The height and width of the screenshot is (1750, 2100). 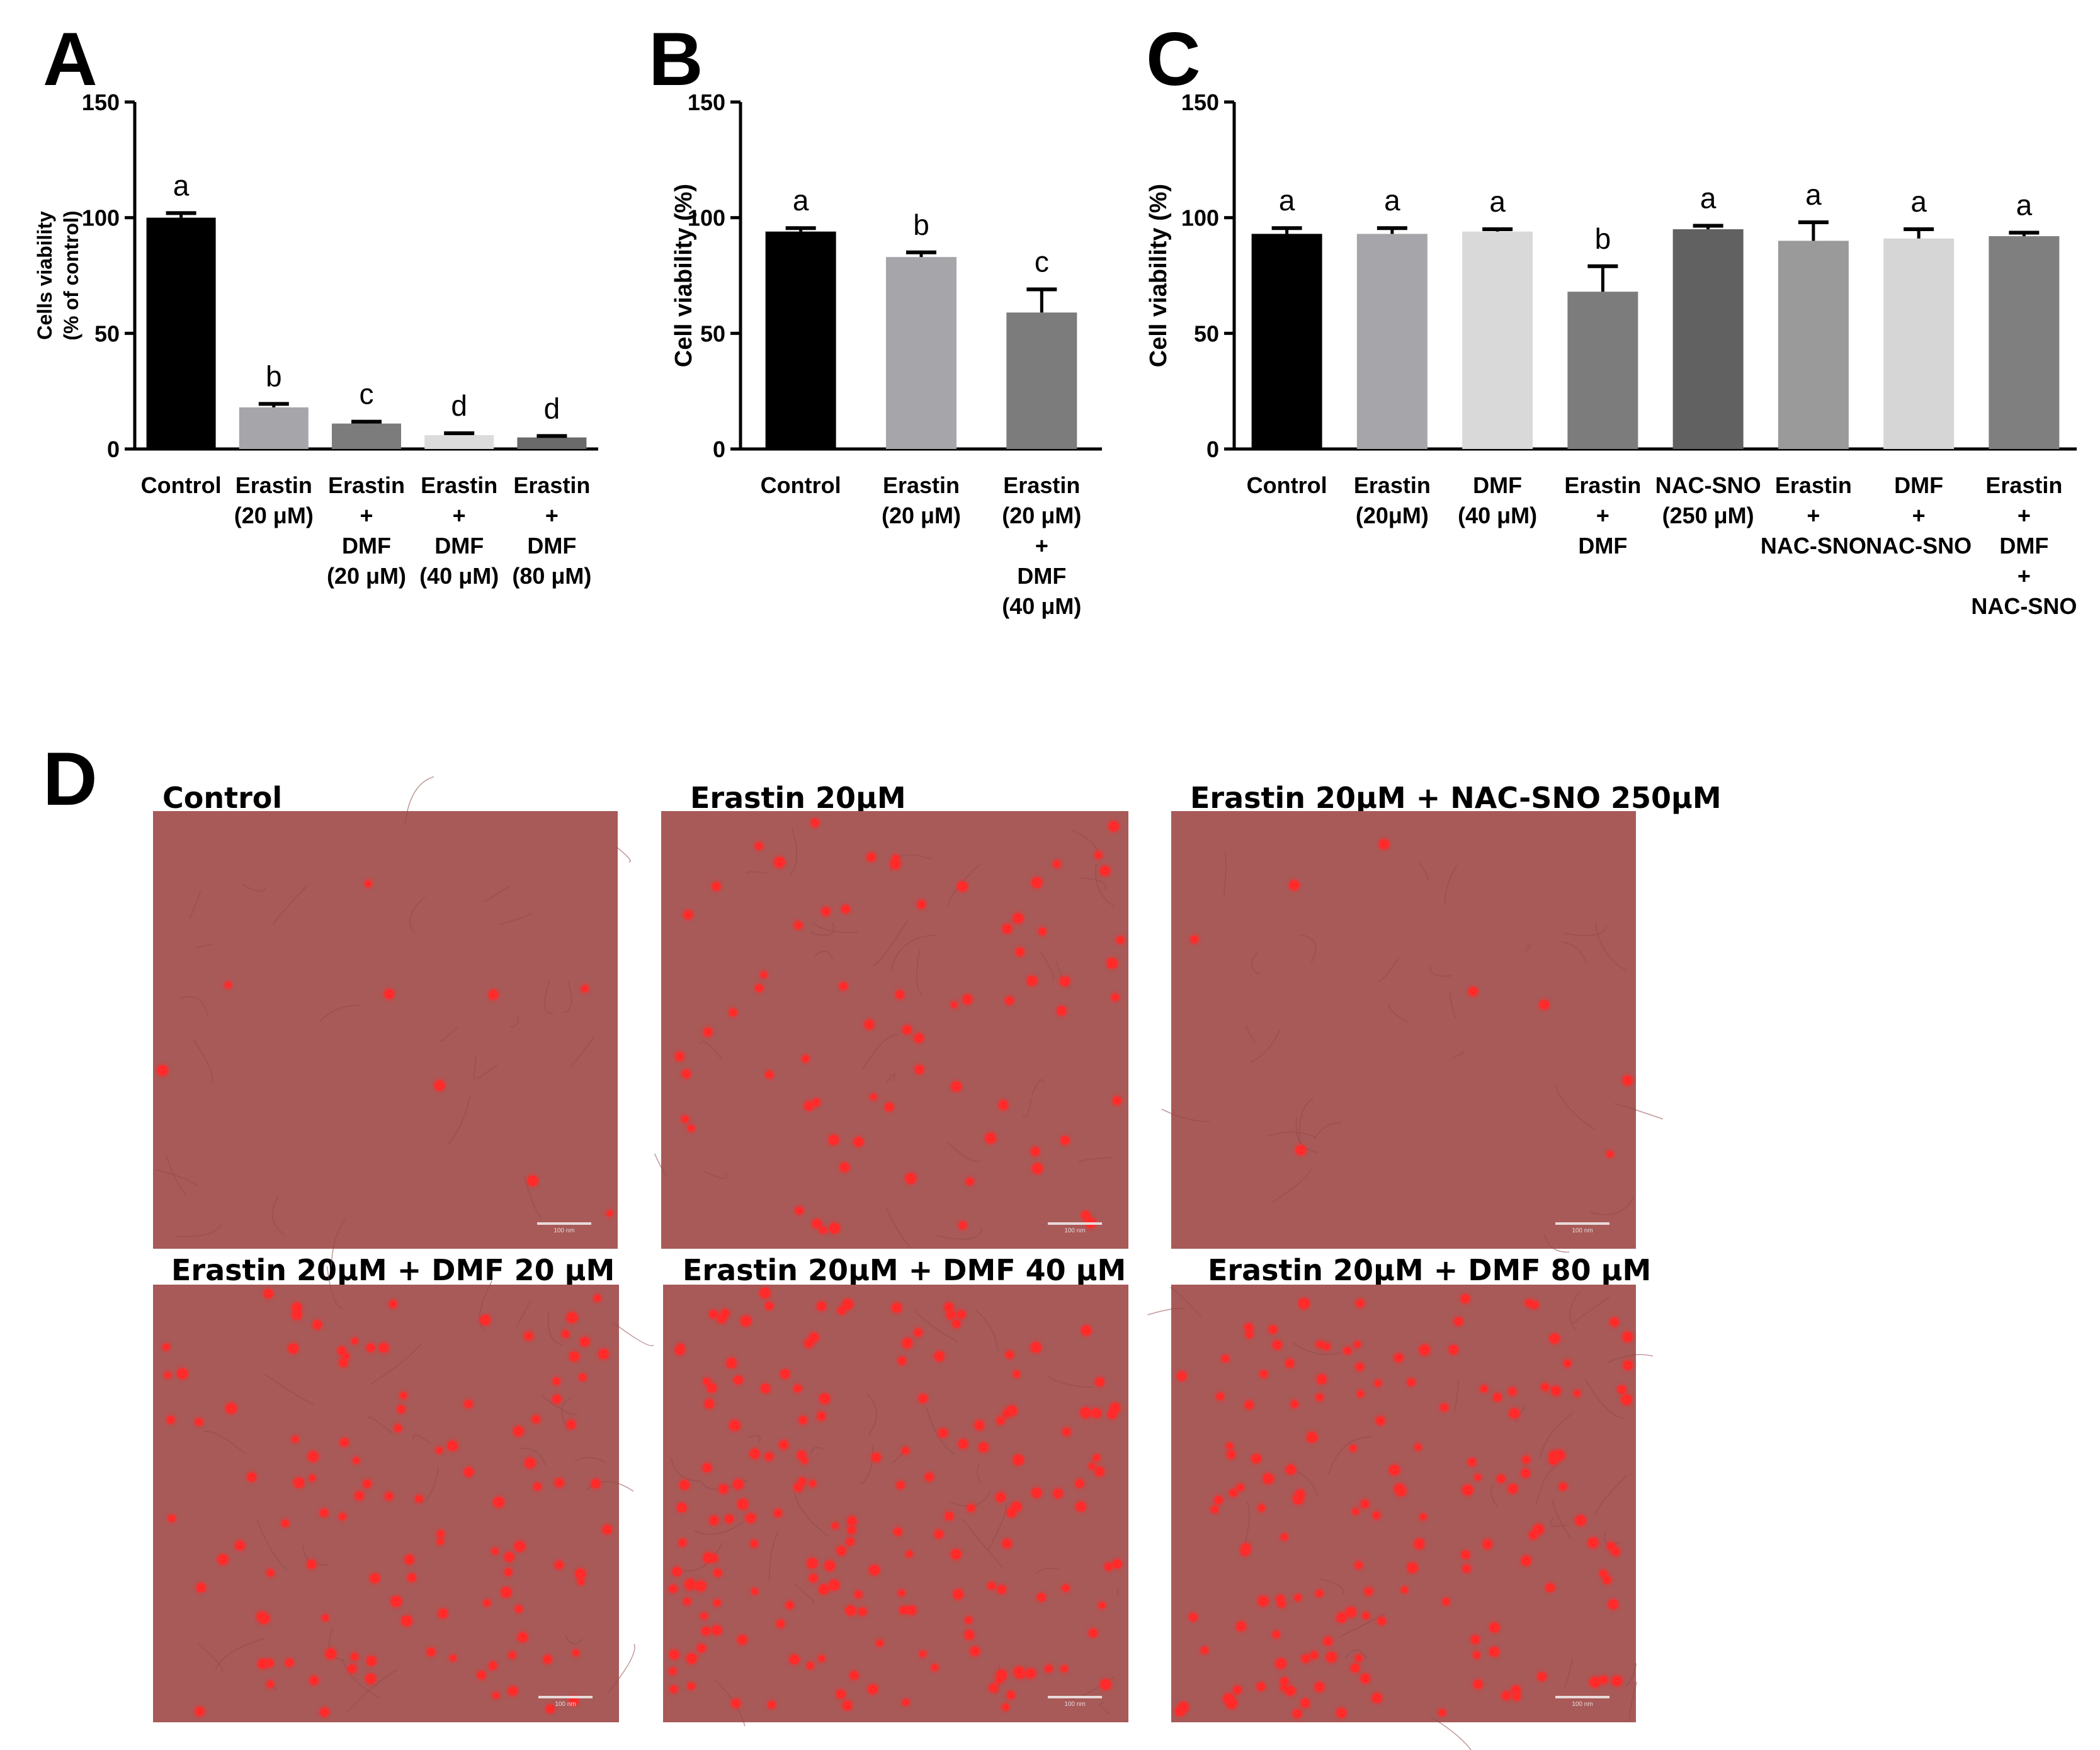 What do you see at coordinates (385, 1030) in the screenshot?
I see `micrograph-background` at bounding box center [385, 1030].